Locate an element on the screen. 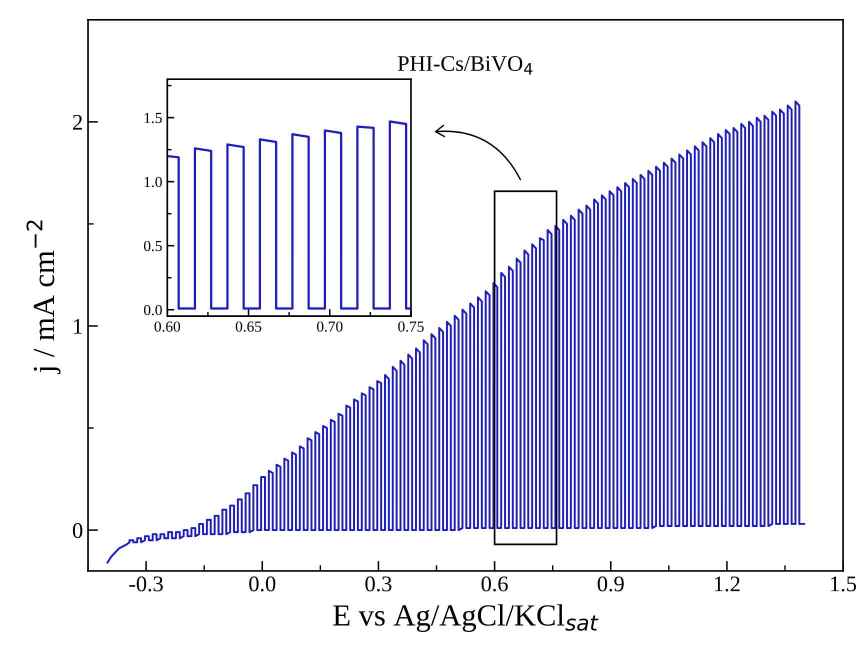 This screenshot has height=660, width=858. x-tick-label: -0.3 is located at coordinates (146, 584).